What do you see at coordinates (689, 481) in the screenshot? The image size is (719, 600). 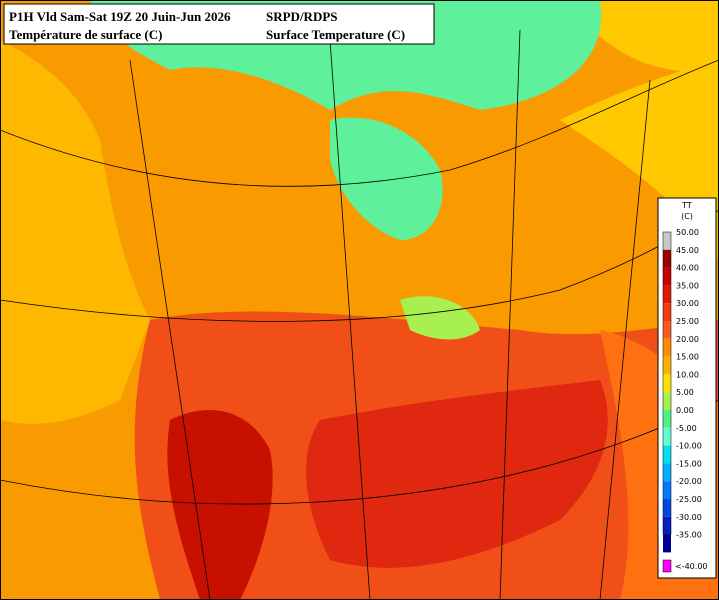 I see `legend-label: -20.00` at bounding box center [689, 481].